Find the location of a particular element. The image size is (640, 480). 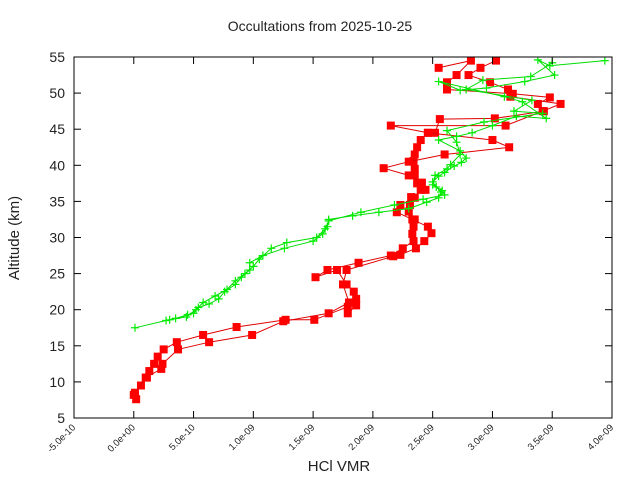

y-axis-label: Altitude (km) is located at coordinates (14, 238).